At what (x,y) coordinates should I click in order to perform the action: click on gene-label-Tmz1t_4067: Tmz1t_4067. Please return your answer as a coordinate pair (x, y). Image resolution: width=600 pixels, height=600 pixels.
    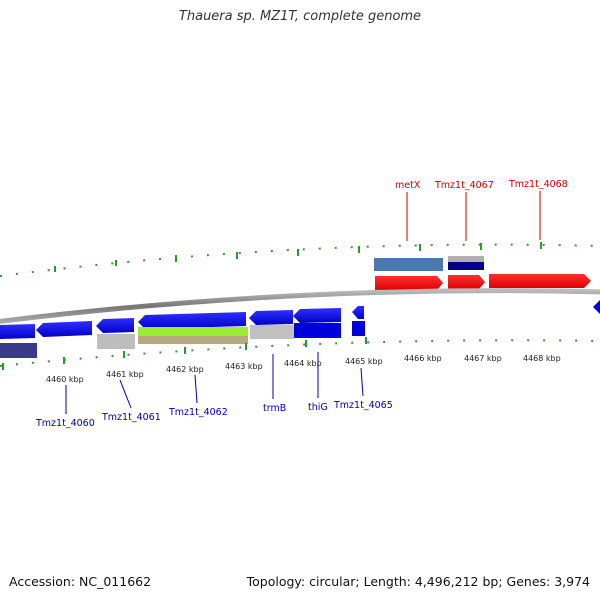
    Looking at the image, I should click on (464, 185).